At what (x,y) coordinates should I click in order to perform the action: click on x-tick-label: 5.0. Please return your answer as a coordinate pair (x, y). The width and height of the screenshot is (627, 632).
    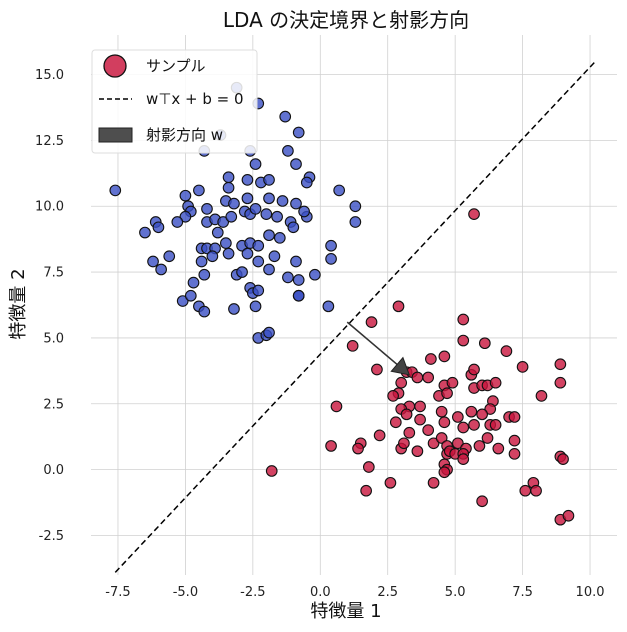
    Looking at the image, I should click on (455, 592).